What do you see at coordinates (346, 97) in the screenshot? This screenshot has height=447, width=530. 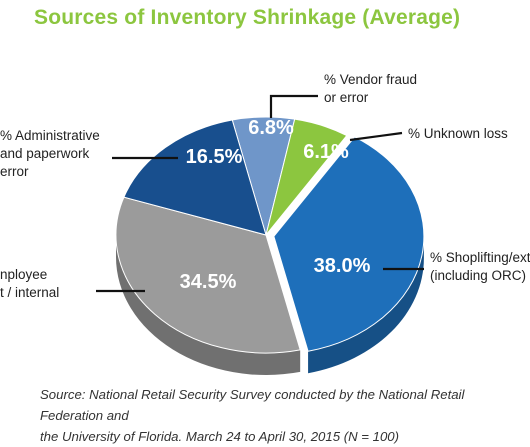 I see `callout-label: or error` at bounding box center [346, 97].